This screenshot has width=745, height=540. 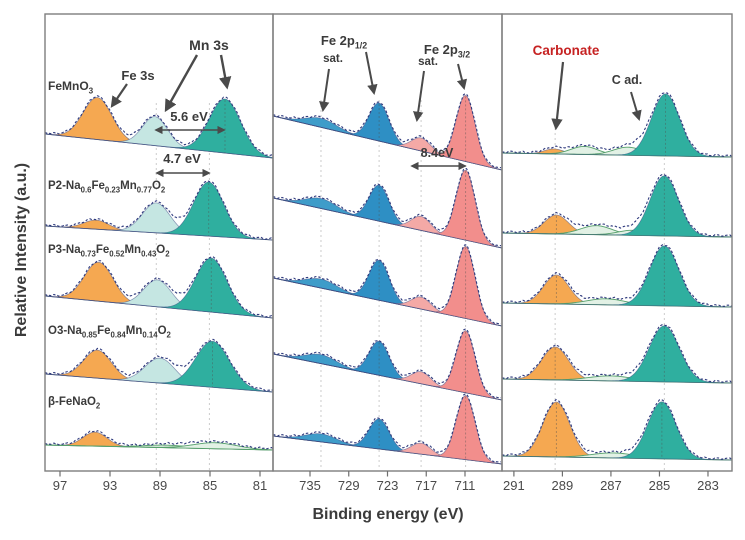 I want to click on c-ad-label: C ad., so click(x=627, y=80).